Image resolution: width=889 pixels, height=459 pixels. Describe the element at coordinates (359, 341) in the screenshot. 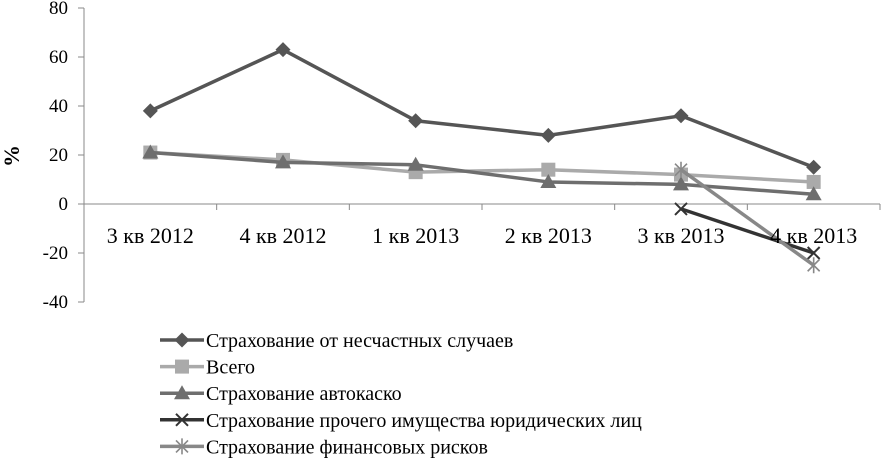

I see `legend-label: Страхование от несчастных случаев` at that location.